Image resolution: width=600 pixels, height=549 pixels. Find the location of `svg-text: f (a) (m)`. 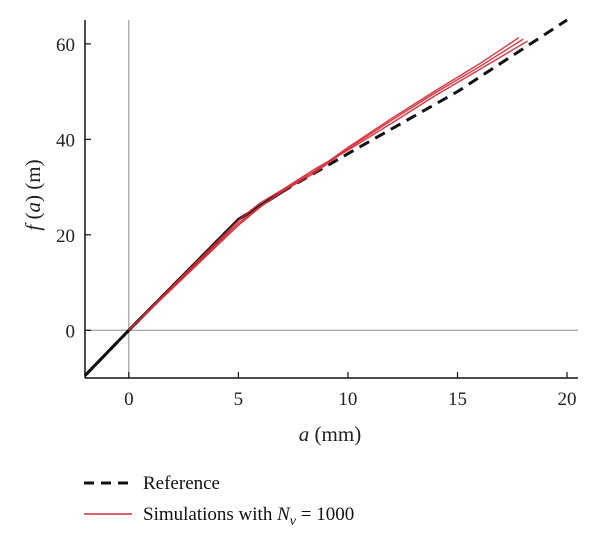

svg-text: f (a) (m) is located at coordinates (33, 194).